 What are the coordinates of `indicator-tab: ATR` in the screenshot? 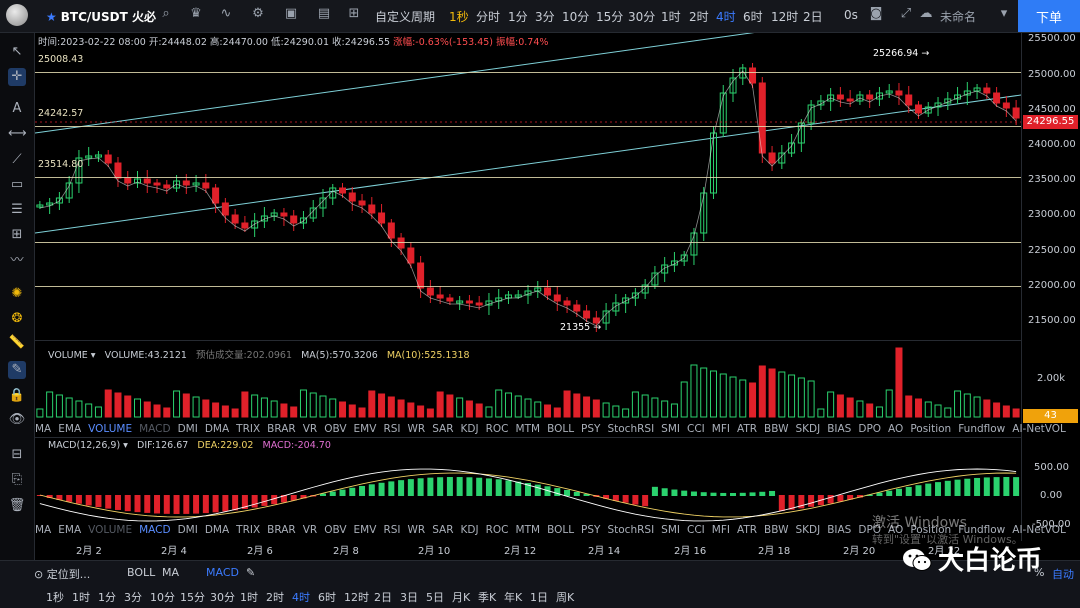 It's located at (747, 429).